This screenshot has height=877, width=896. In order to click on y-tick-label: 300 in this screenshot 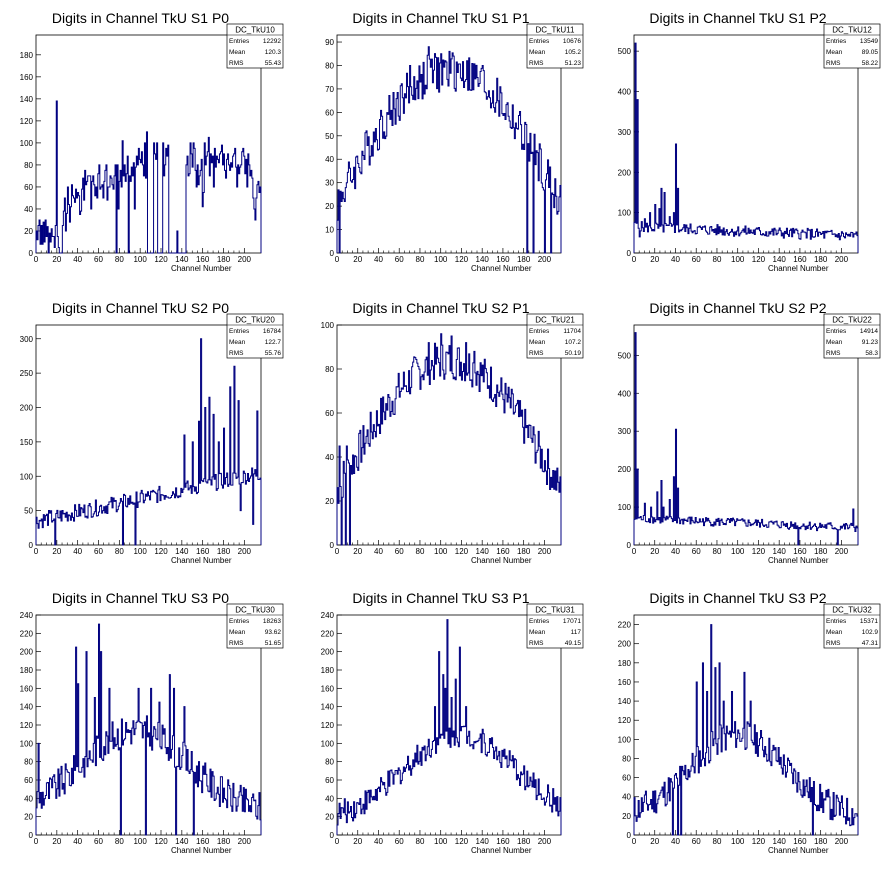, I will do `click(625, 132)`.